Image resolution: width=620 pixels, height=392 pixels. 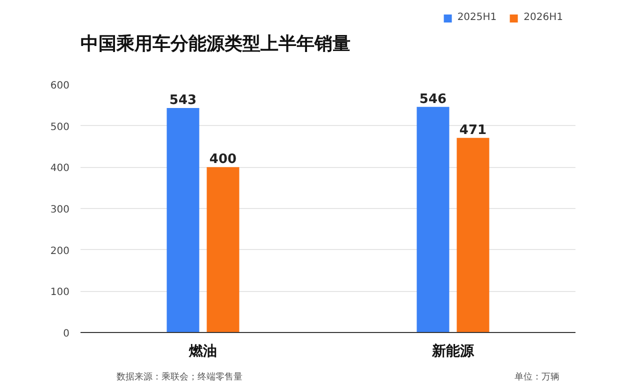 What do you see at coordinates (433, 99) in the screenshot?
I see `data-label: 546` at bounding box center [433, 99].